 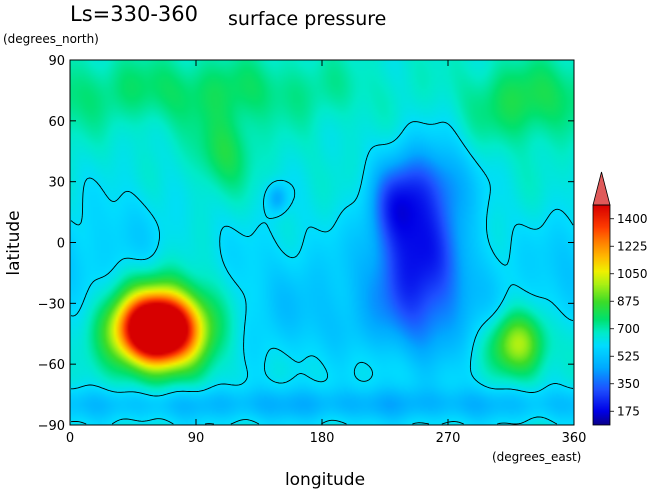 I want to click on colorbar-gradient, so click(x=601, y=315).